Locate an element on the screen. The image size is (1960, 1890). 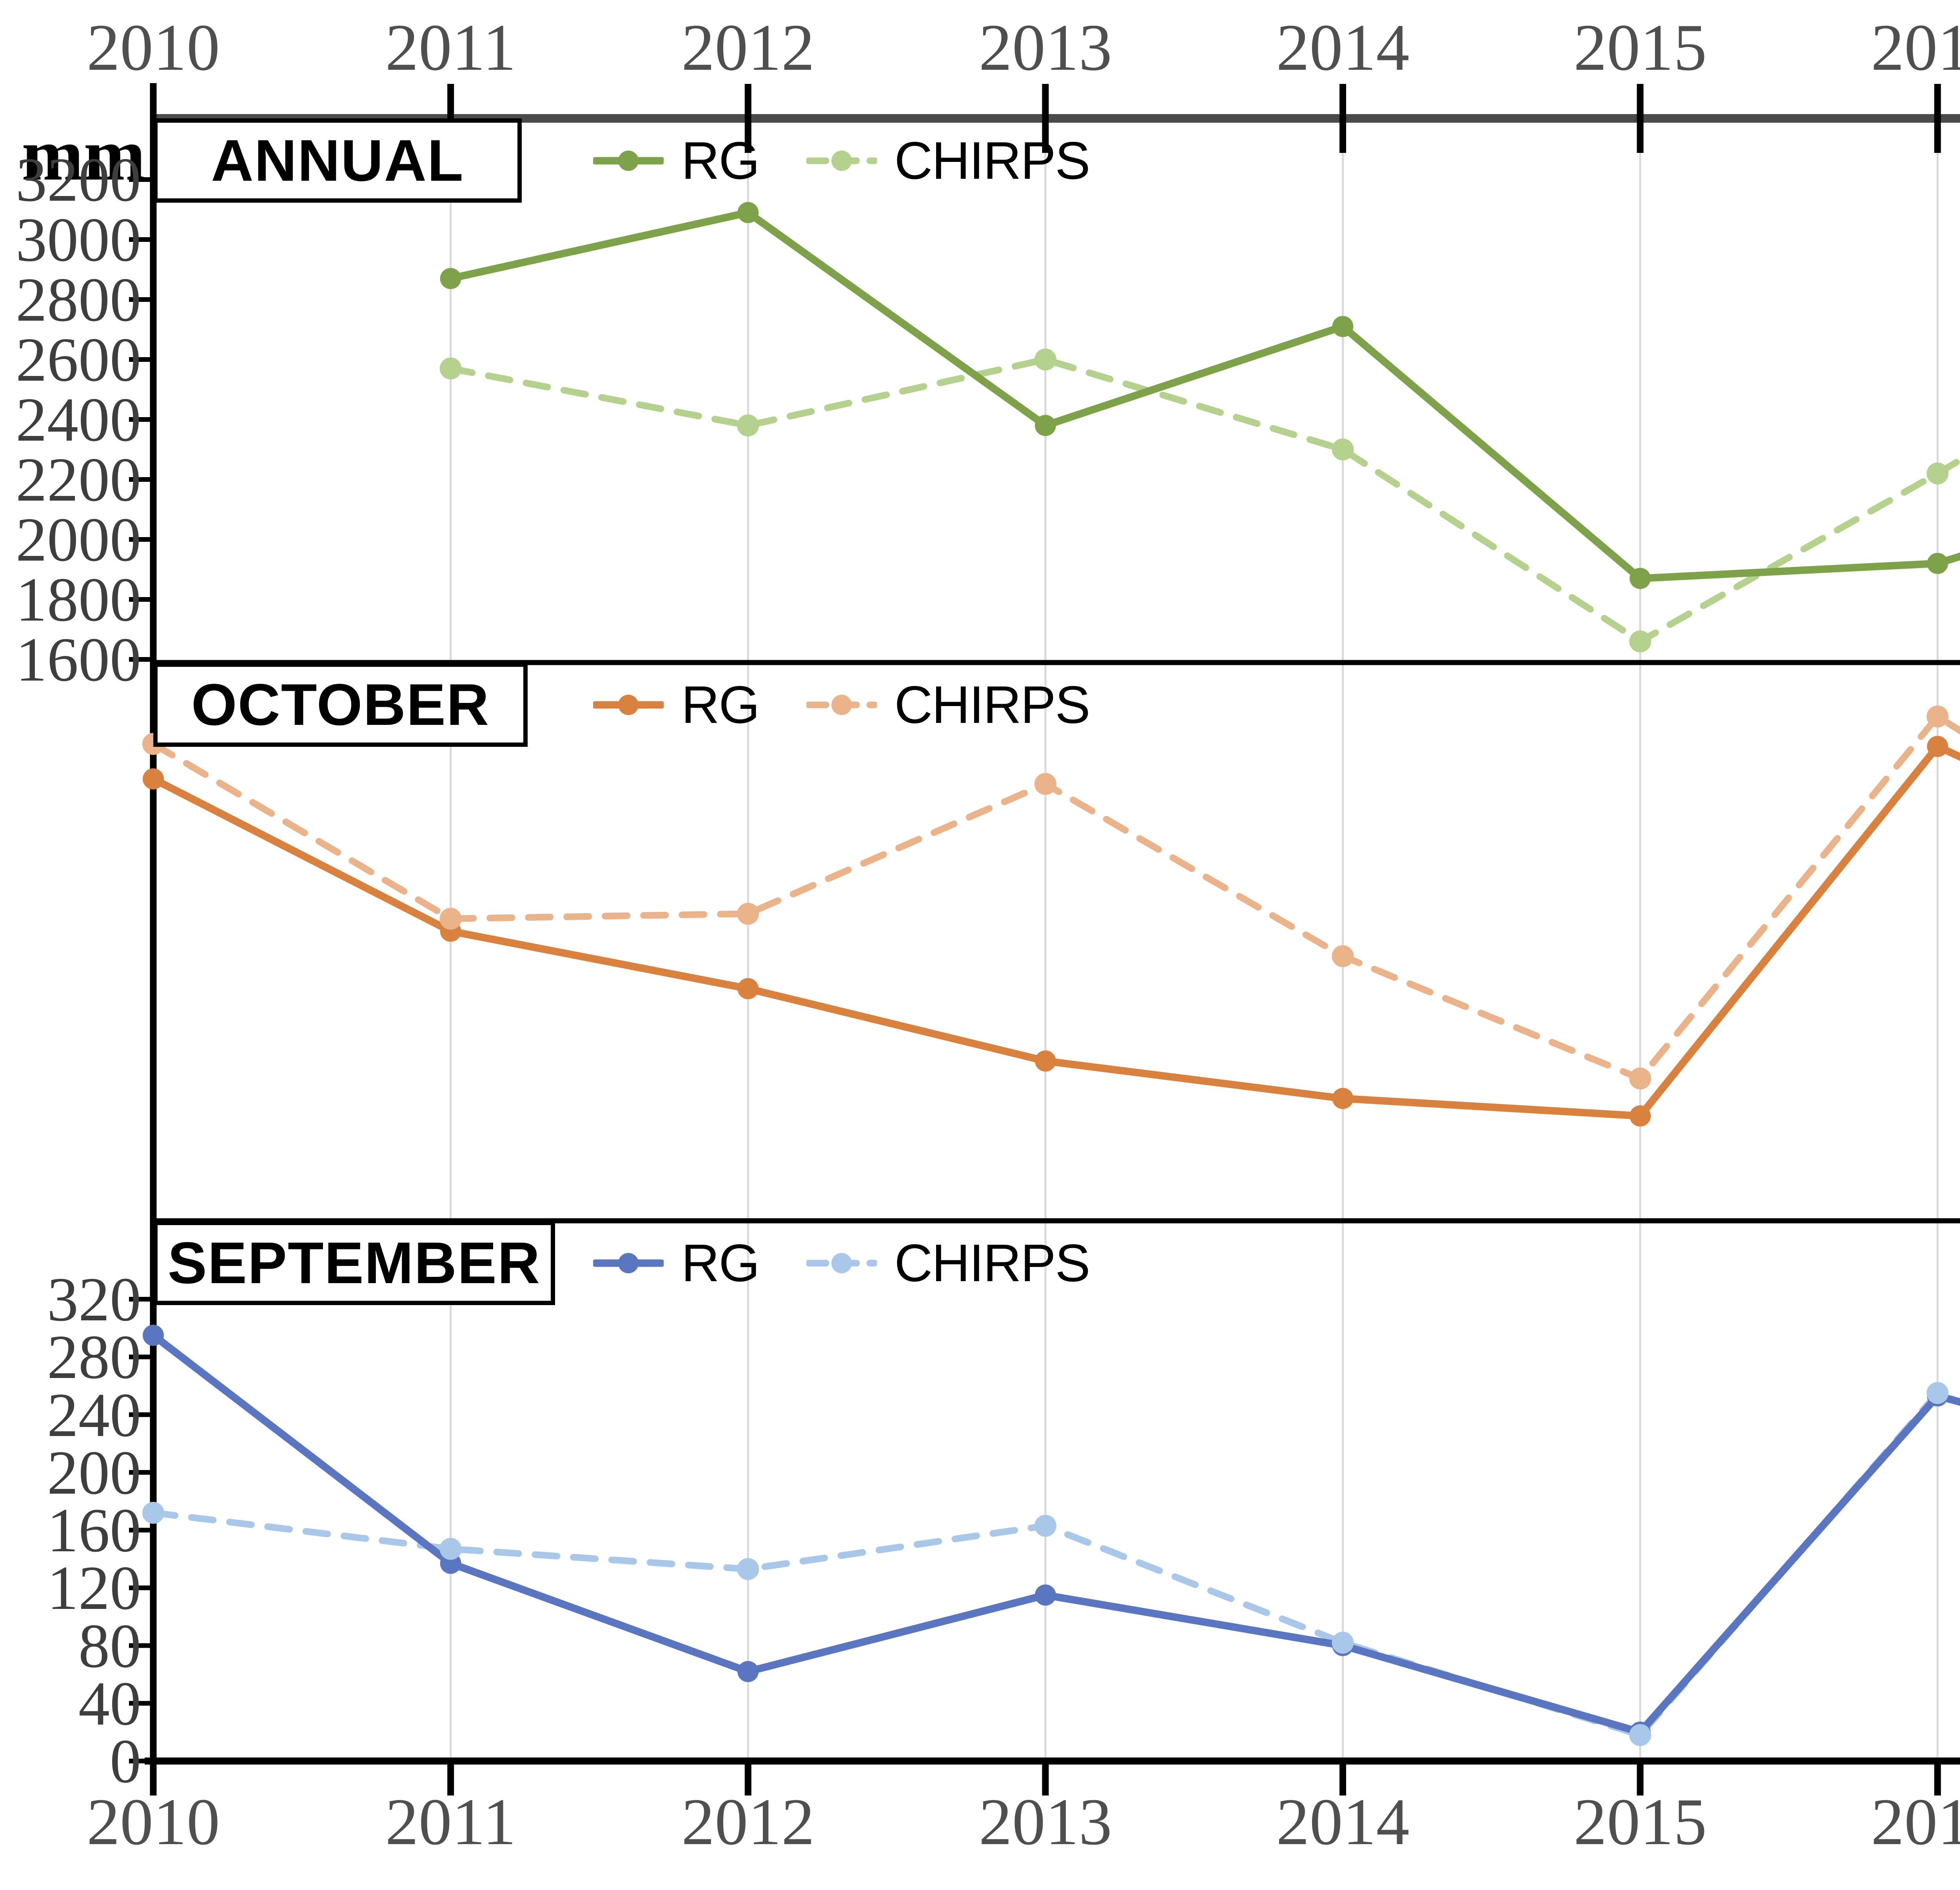
annual-ytick-label: 3000 is located at coordinates (78, 239).